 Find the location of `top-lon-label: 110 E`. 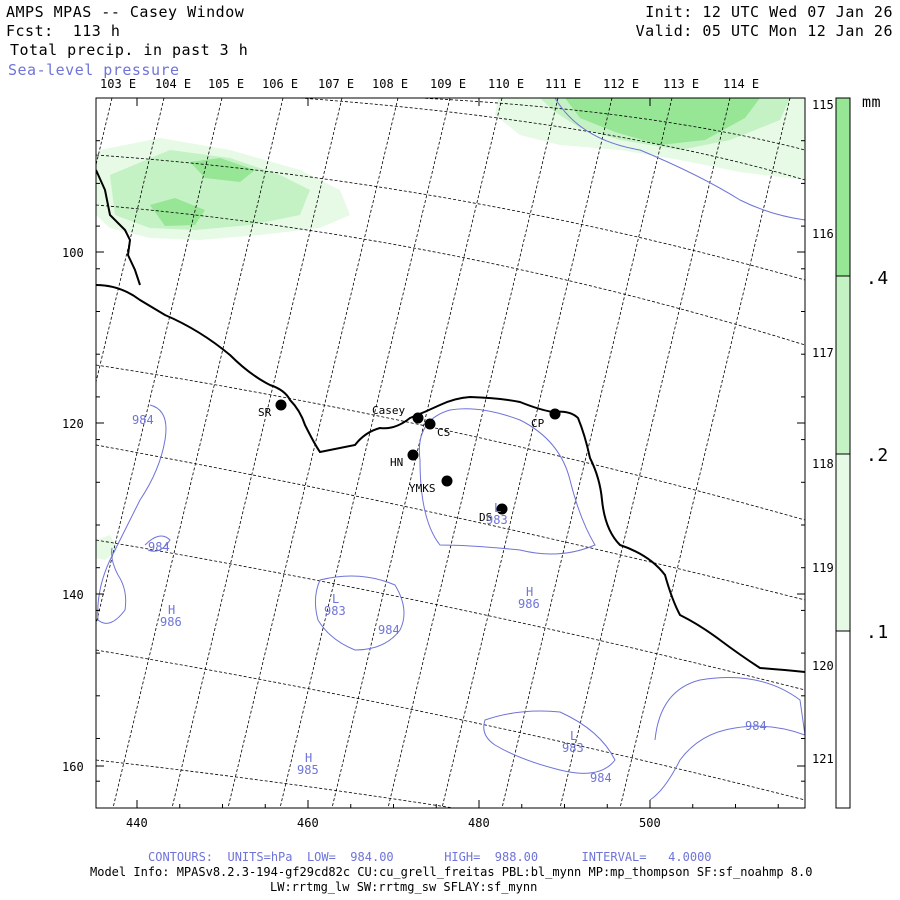

top-lon-label: 110 E is located at coordinates (506, 84).